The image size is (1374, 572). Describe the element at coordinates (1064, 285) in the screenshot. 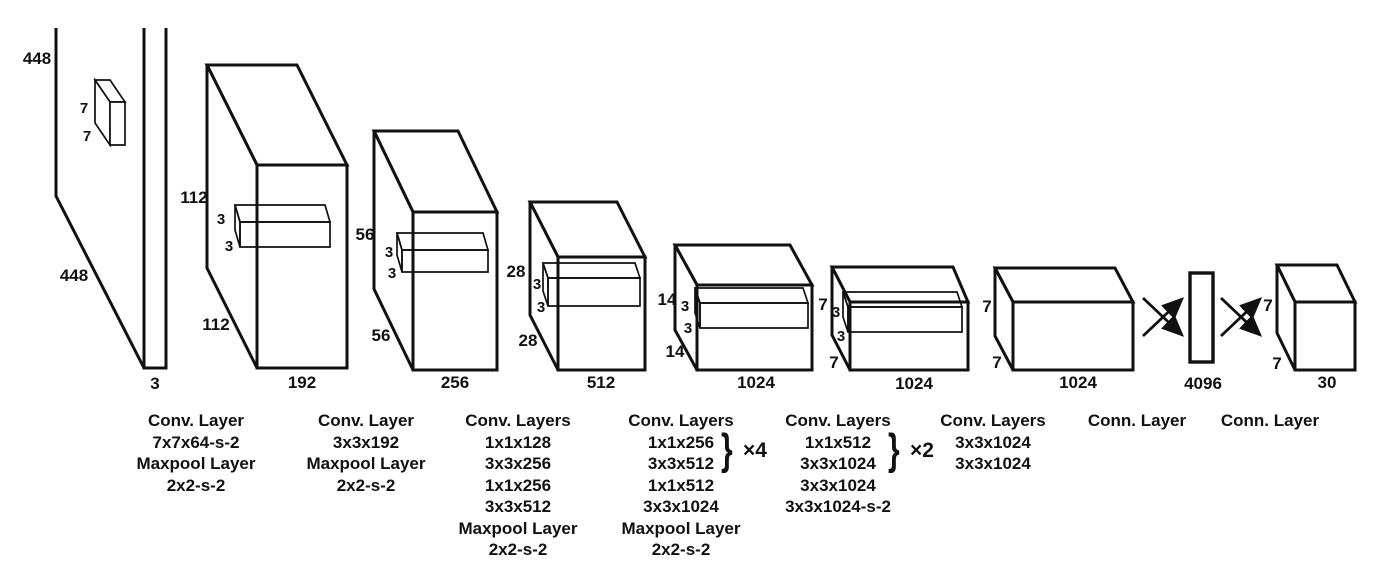

I see `volume-6-top-face` at that location.